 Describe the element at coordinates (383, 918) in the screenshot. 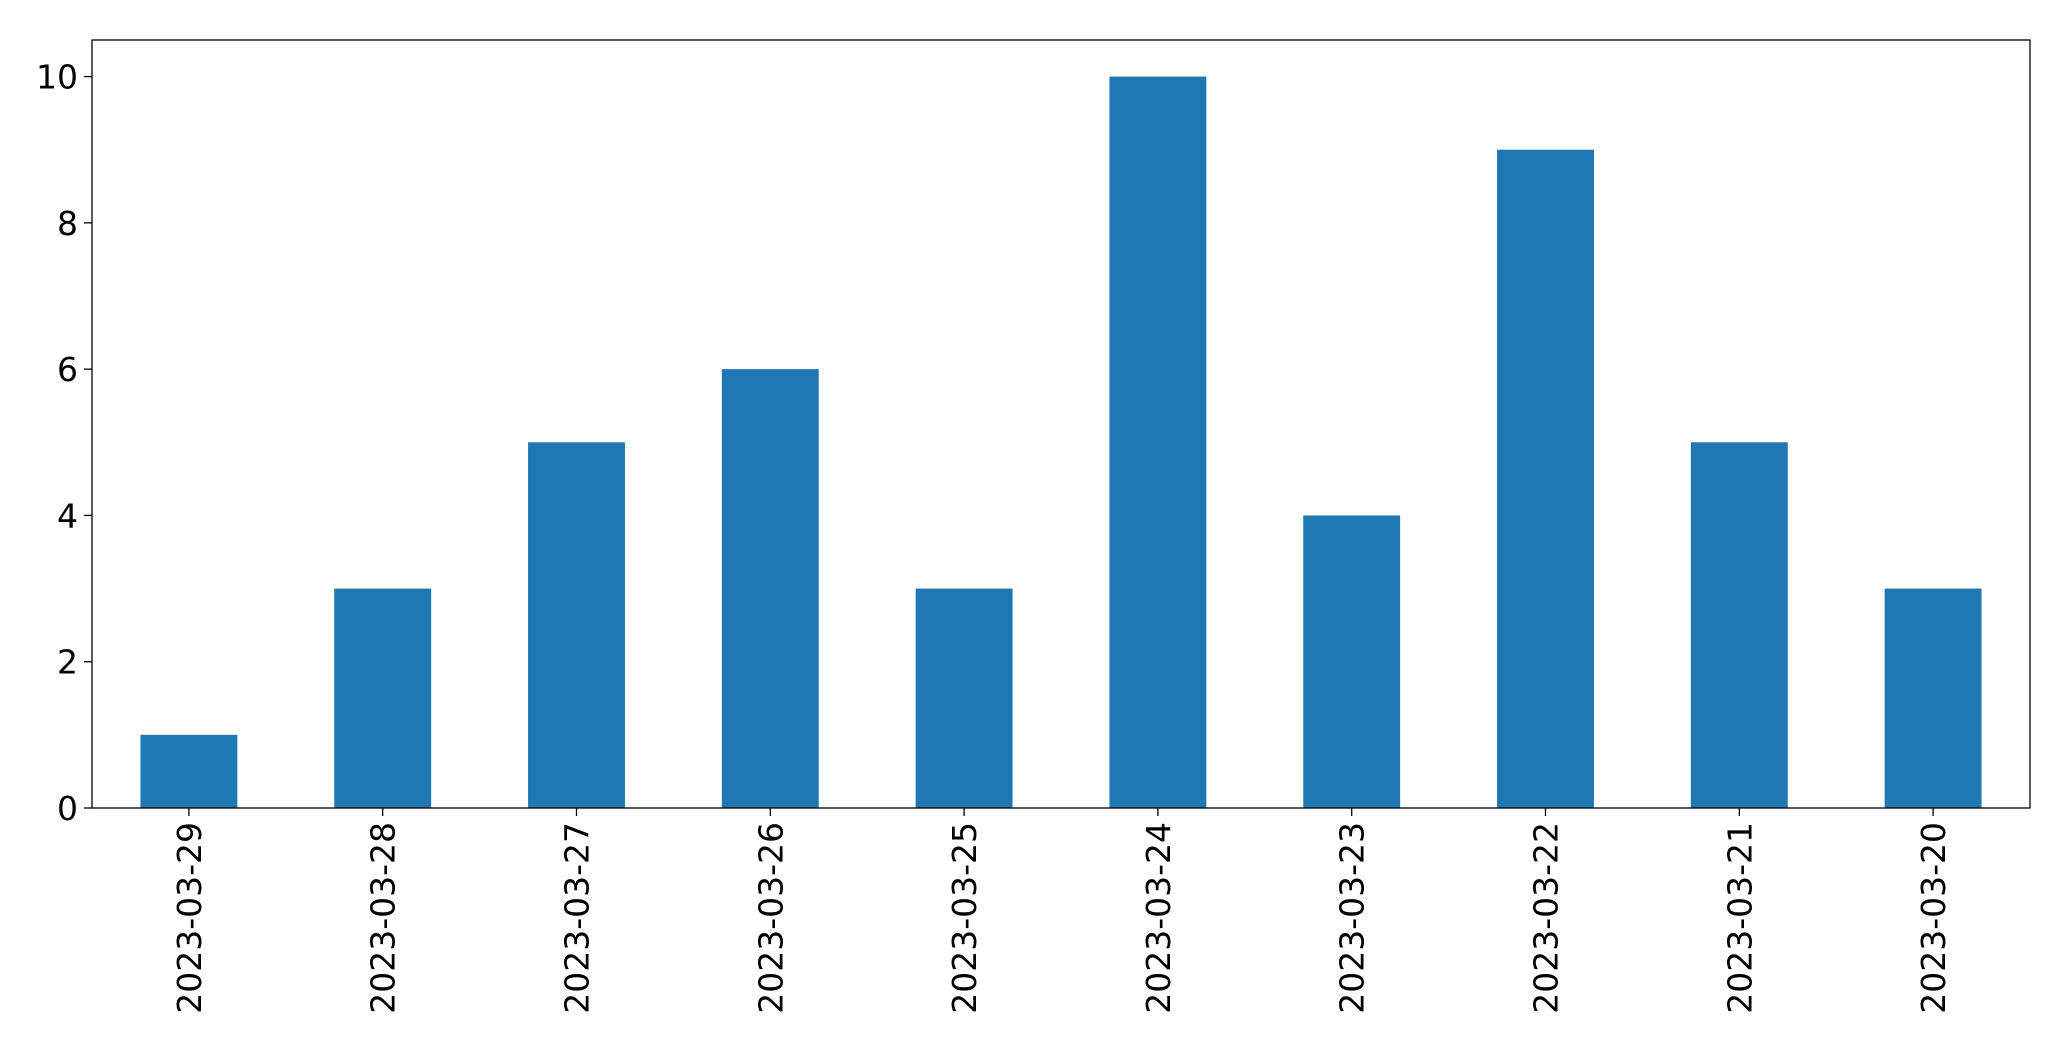

I see `x-tick-label: 2023-03-28` at that location.